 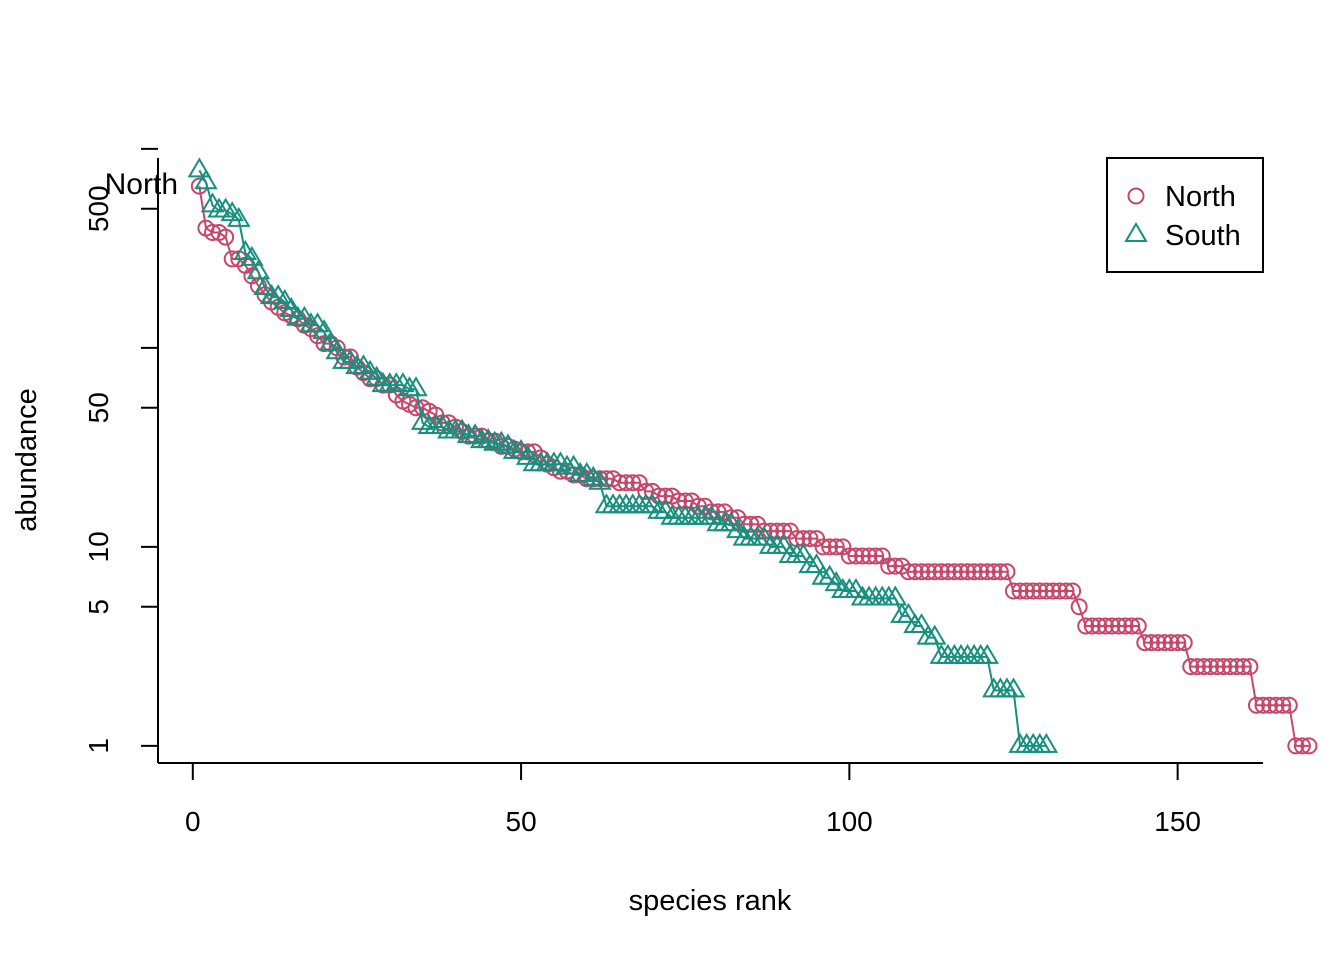 I want to click on legend-north-label: North, so click(x=1200, y=197).